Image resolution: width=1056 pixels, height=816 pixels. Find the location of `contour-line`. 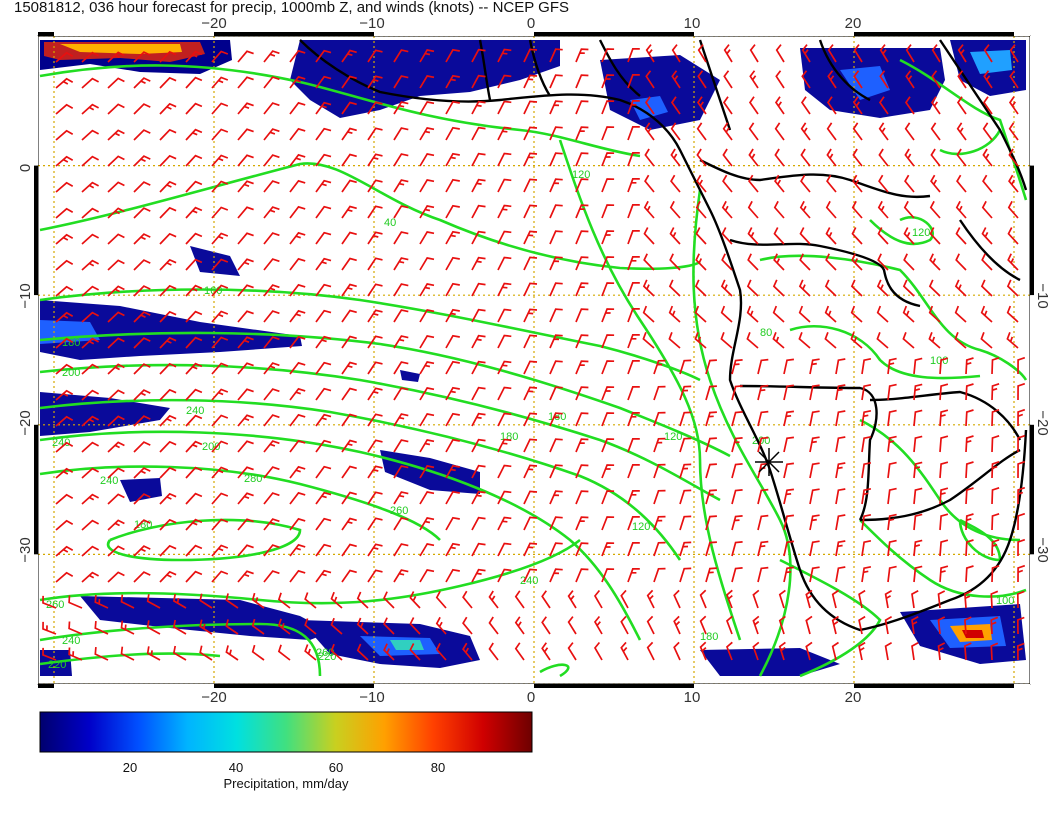

contour-line is located at coordinates (370, 335).